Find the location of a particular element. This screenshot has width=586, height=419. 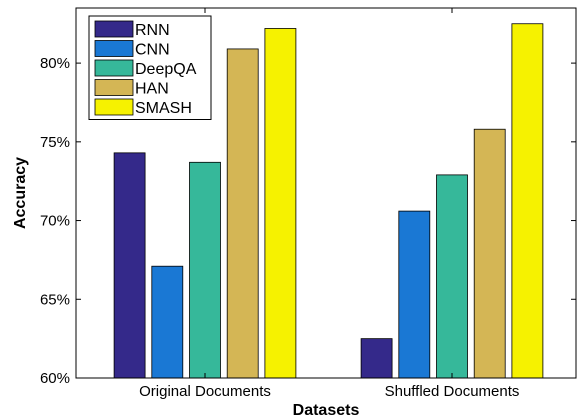

legend-swatch-deepqa is located at coordinates (114, 68).